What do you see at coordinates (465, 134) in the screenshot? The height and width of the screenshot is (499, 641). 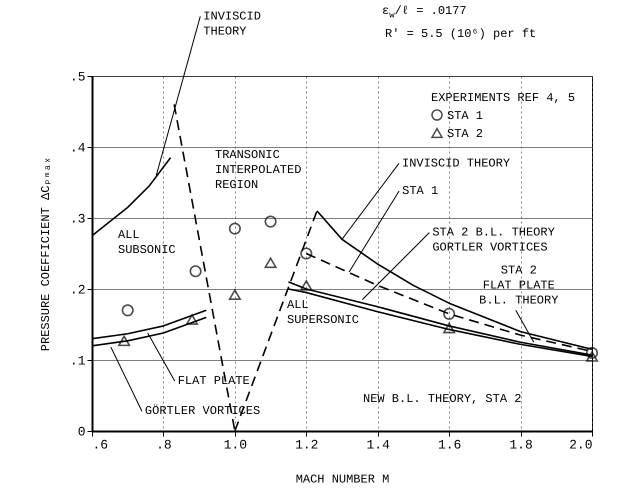 I see `legend-label: STA 2` at bounding box center [465, 134].